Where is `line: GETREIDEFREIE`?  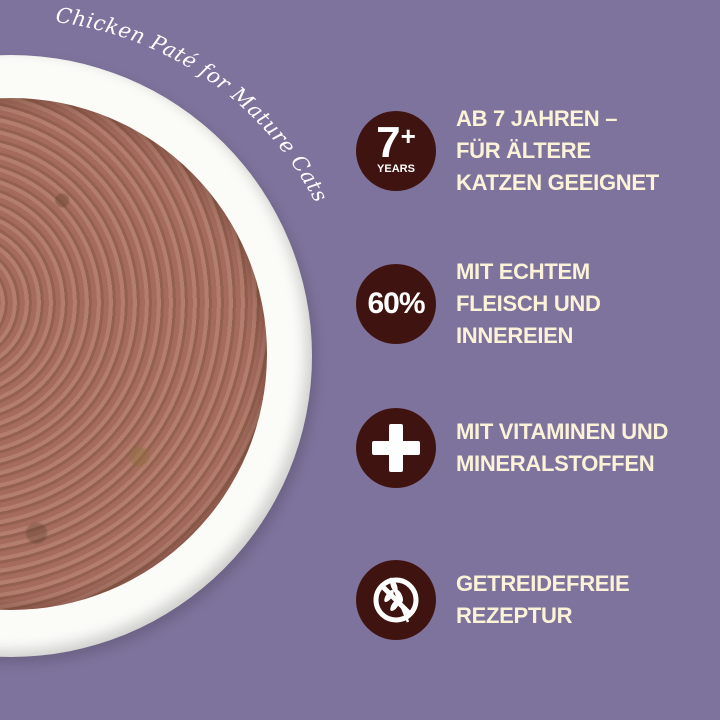 line: GETREIDEFREIE is located at coordinates (543, 583).